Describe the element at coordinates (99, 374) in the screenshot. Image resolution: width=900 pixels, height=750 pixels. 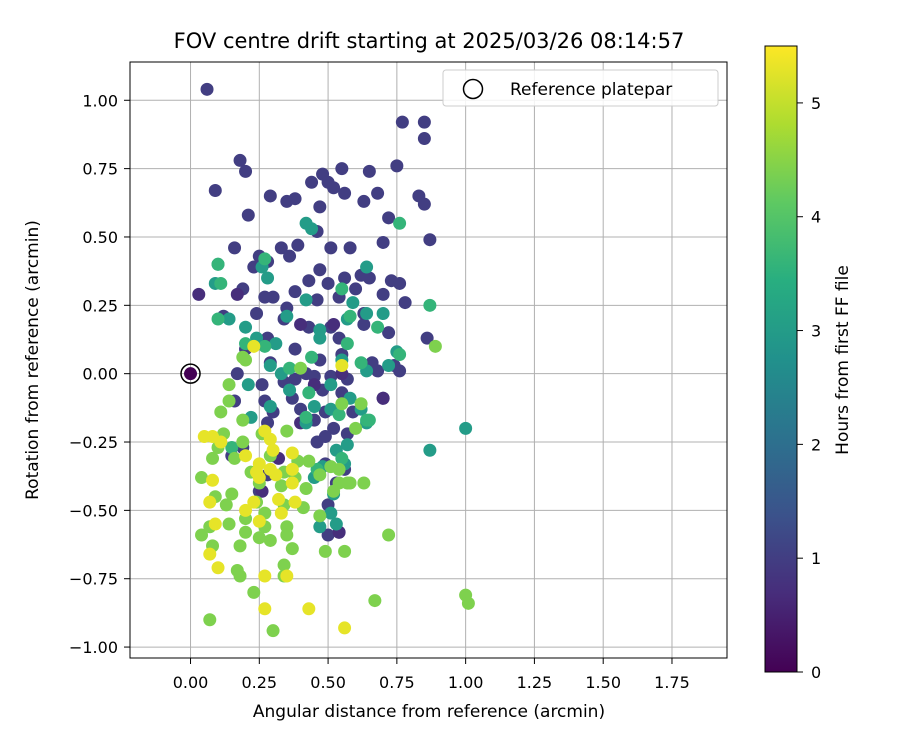
I see `y-axis-ticks: −1.00 −0.75 −0.50 −0.25 0.00 0.25 0.50 0.75 1.00` at that location.